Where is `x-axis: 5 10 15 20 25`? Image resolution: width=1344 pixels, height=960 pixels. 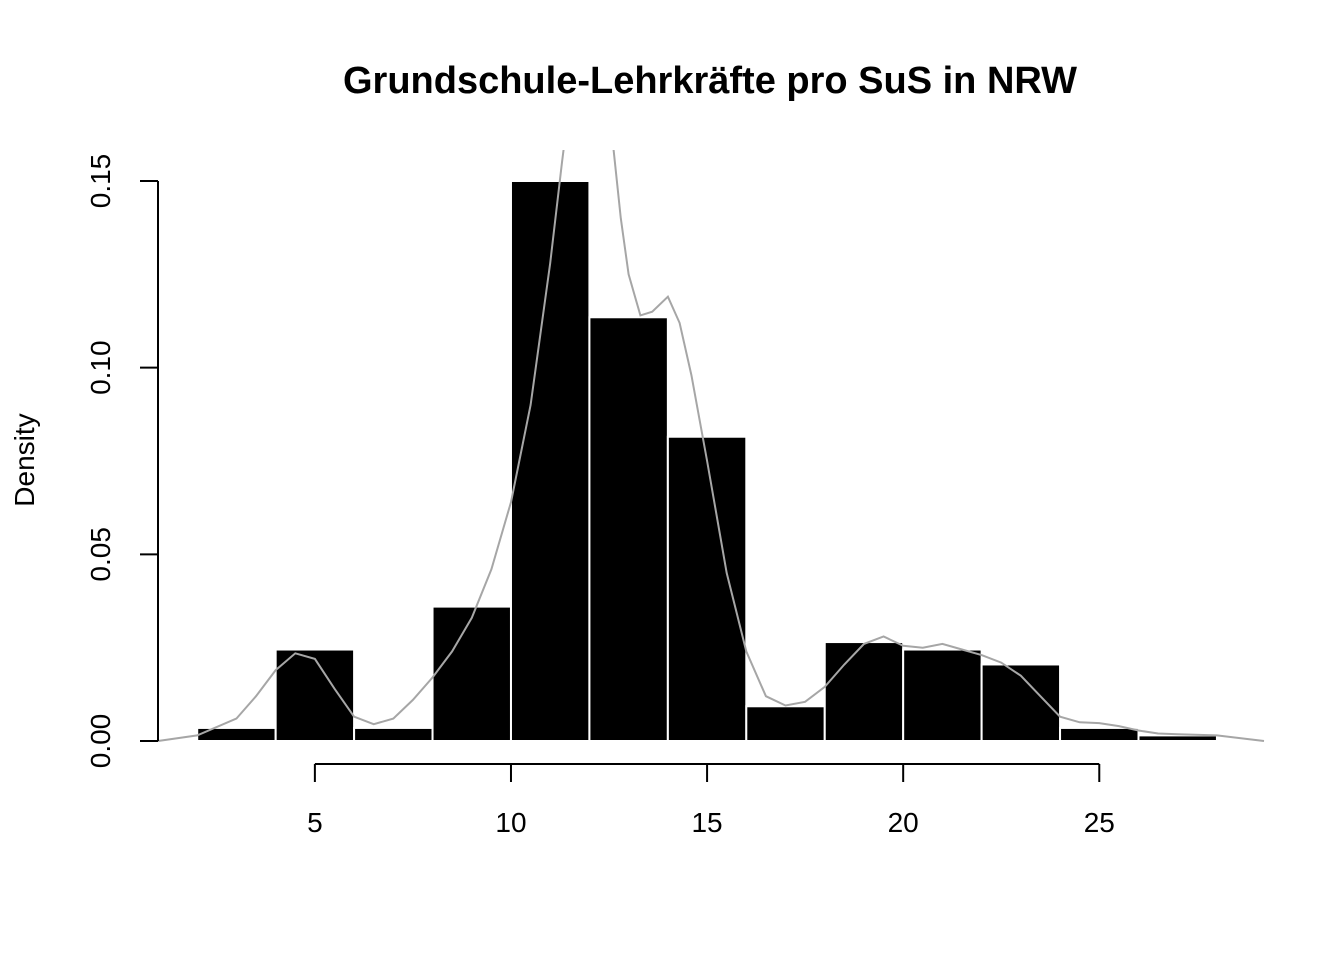 x-axis: 5 10 15 20 25 is located at coordinates (711, 800).